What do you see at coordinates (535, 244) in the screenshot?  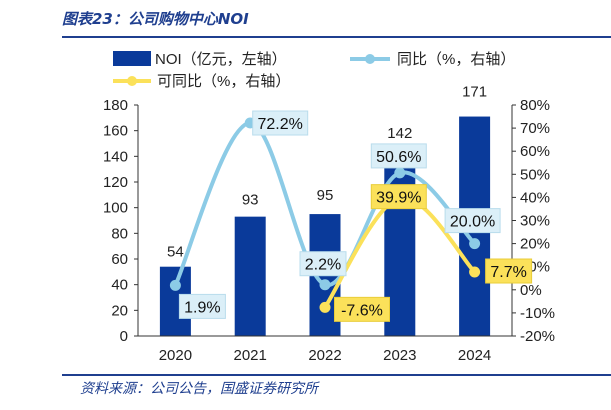 I see `right-tick-label: 20%` at bounding box center [535, 244].